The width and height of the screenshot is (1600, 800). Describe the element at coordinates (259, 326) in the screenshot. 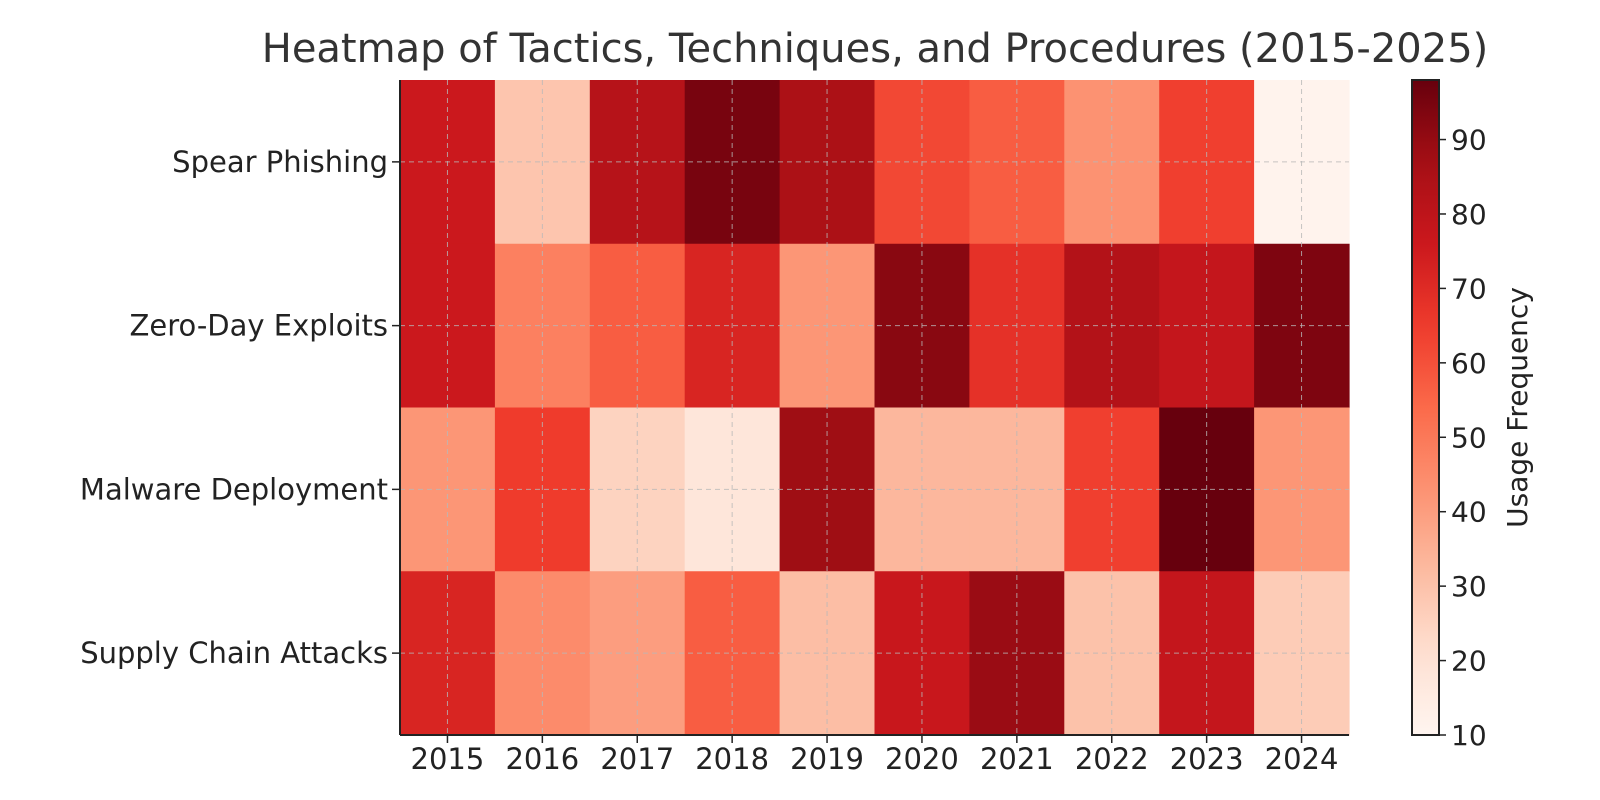

I see `y-tick-label: Zero-Day Exploits` at that location.